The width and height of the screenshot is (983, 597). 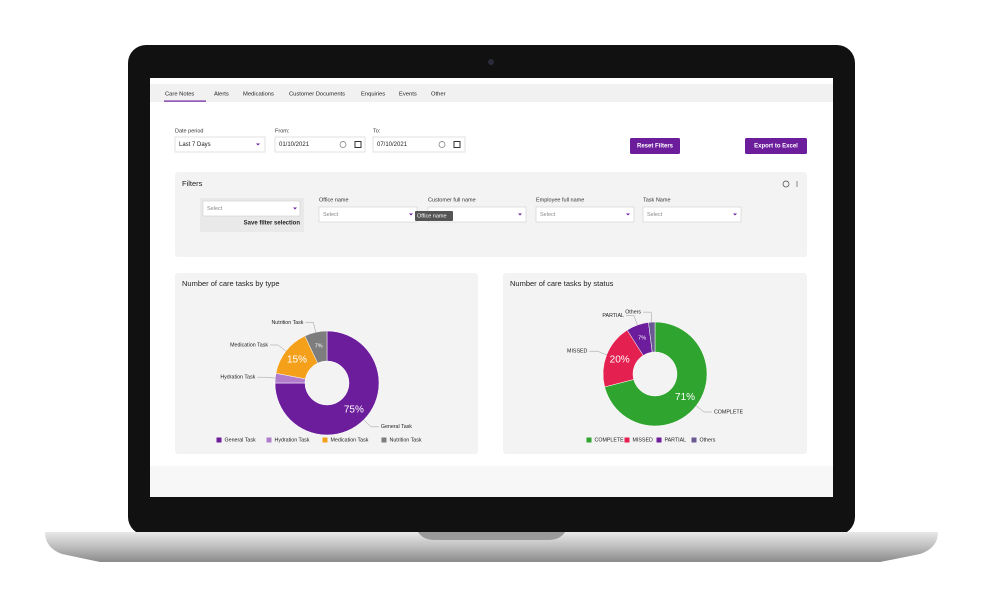 What do you see at coordinates (408, 95) in the screenshot?
I see `tab: Events` at bounding box center [408, 95].